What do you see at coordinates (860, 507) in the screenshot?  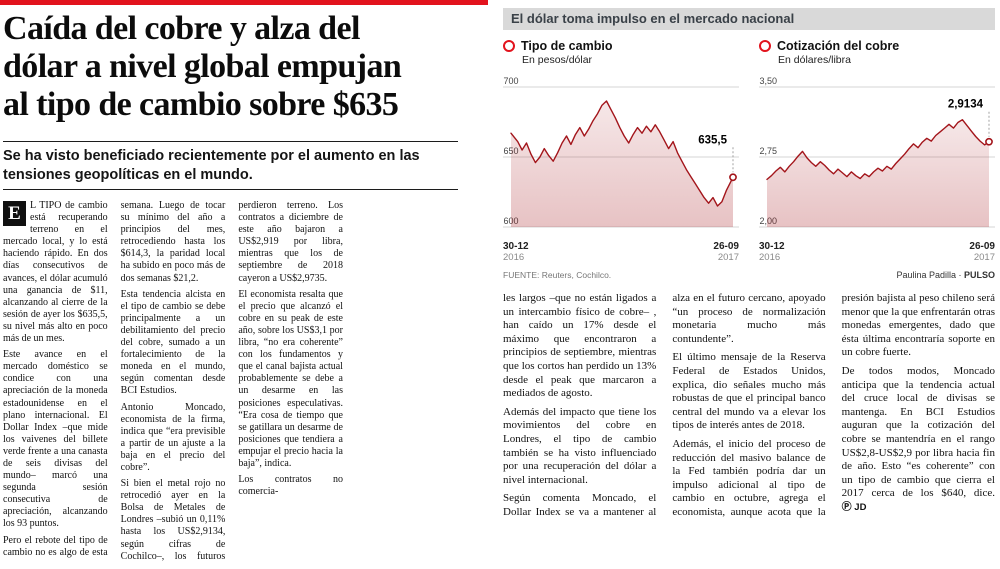 I see `end-mark-initials: JD` at bounding box center [860, 507].